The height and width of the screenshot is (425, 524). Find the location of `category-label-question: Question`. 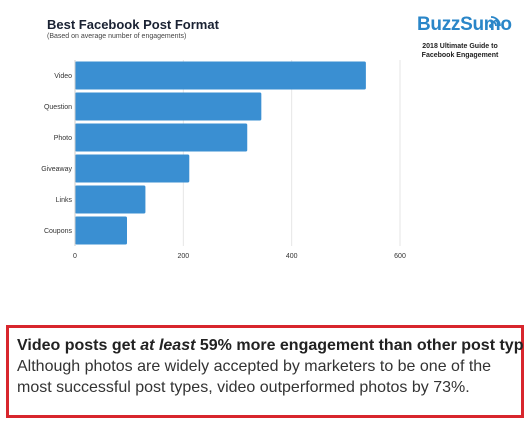

category-label-question: Question is located at coordinates (58, 107).